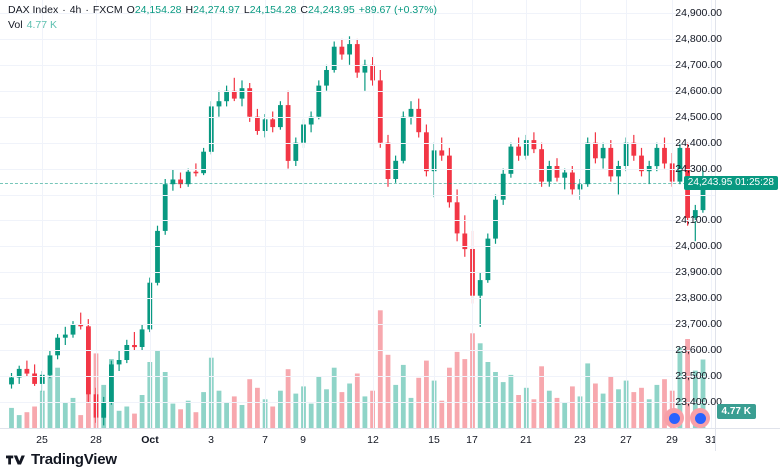 The height and width of the screenshot is (470, 780). I want to click on time-axis-tick: 29, so click(672, 440).